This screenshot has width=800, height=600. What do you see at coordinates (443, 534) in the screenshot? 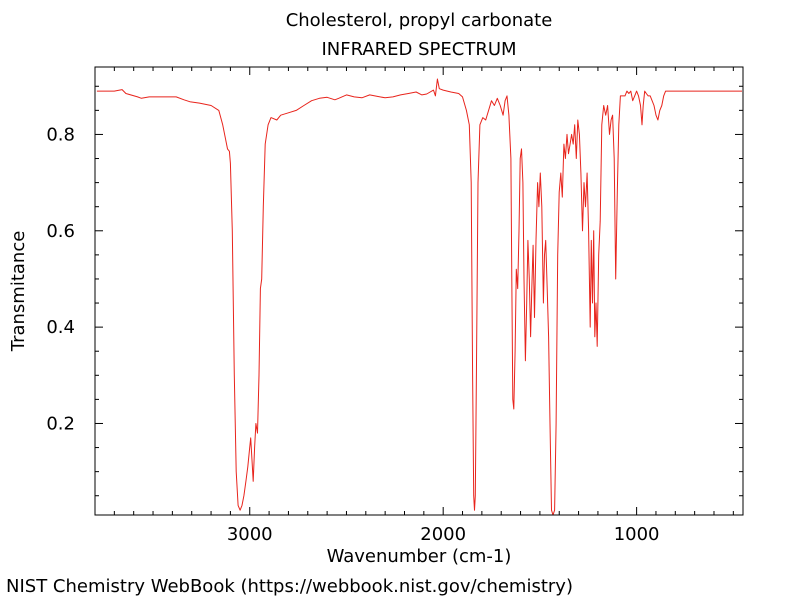
I see `x-tick-label: 2000` at bounding box center [443, 534].